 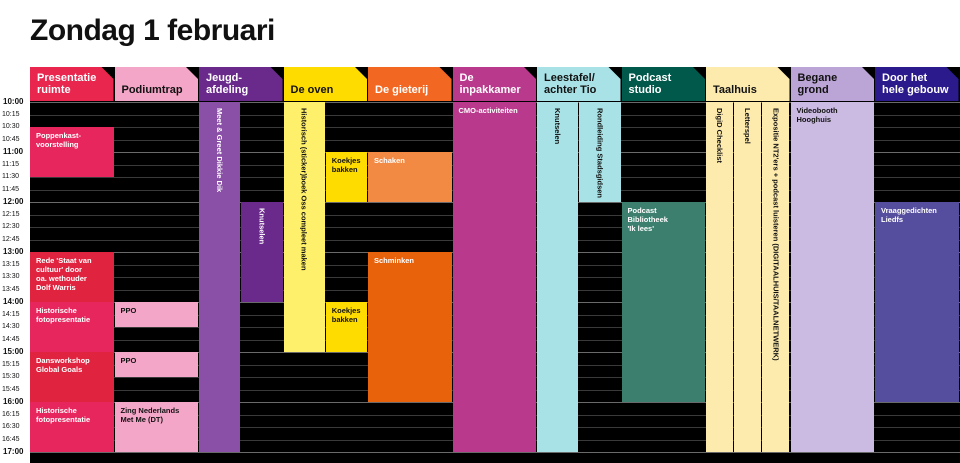 What do you see at coordinates (389, 160) in the screenshot?
I see `event-label: Schaken` at bounding box center [389, 160].